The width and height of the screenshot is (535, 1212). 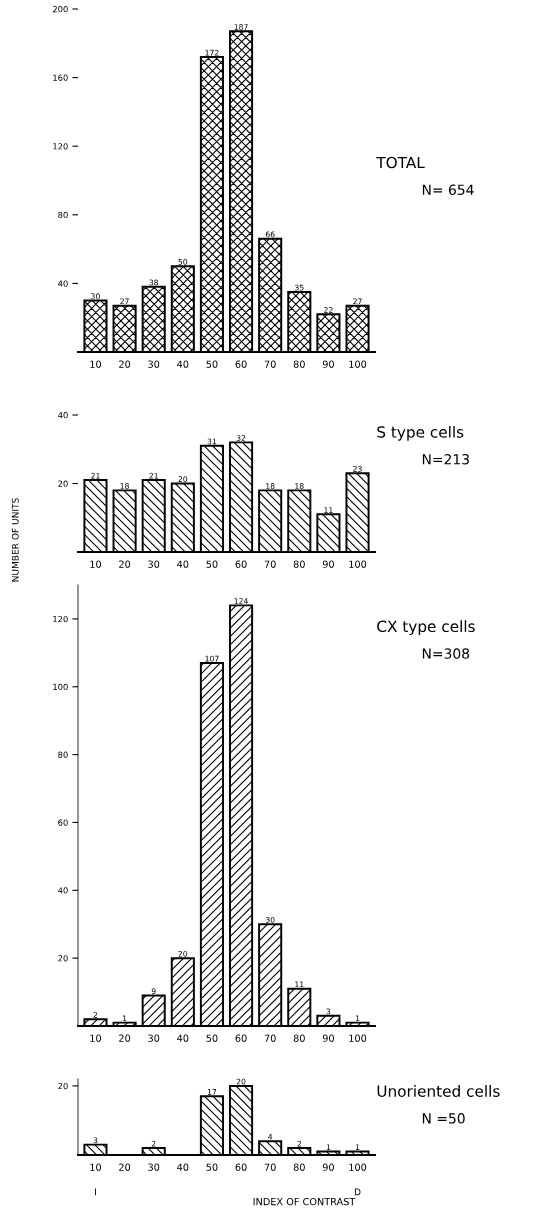 I want to click on text: N=308, so click(x=446, y=653).